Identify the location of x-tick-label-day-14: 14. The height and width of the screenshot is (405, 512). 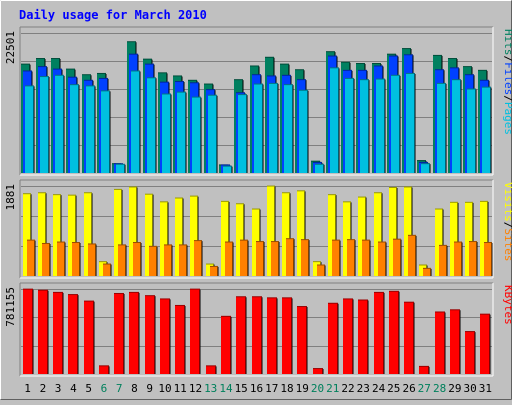
(226, 388).